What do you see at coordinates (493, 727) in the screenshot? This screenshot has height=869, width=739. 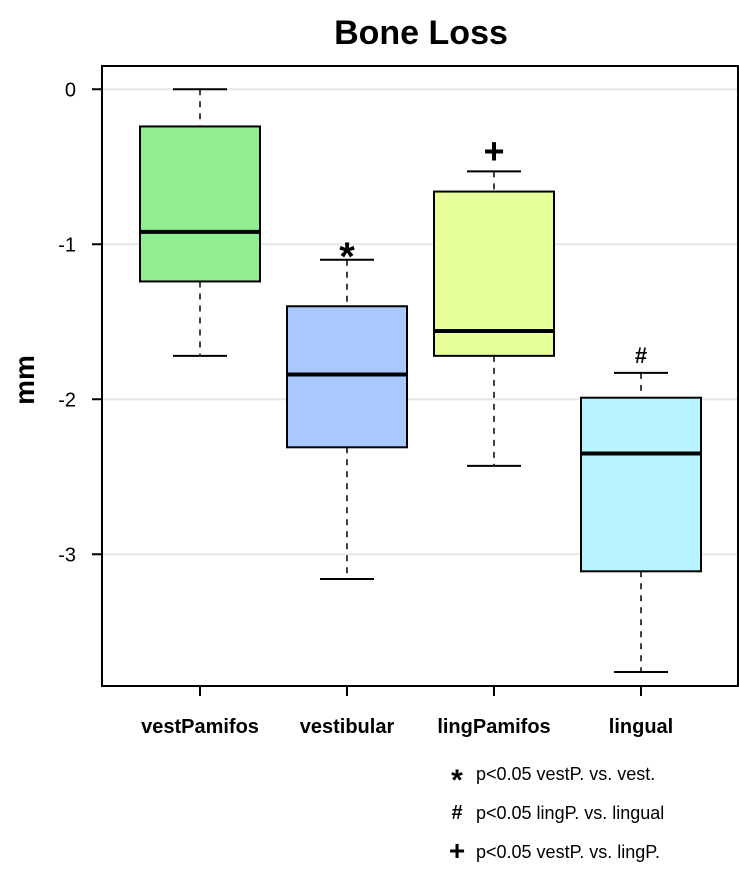 I see `x-tick-label: lingPamifos` at bounding box center [493, 727].